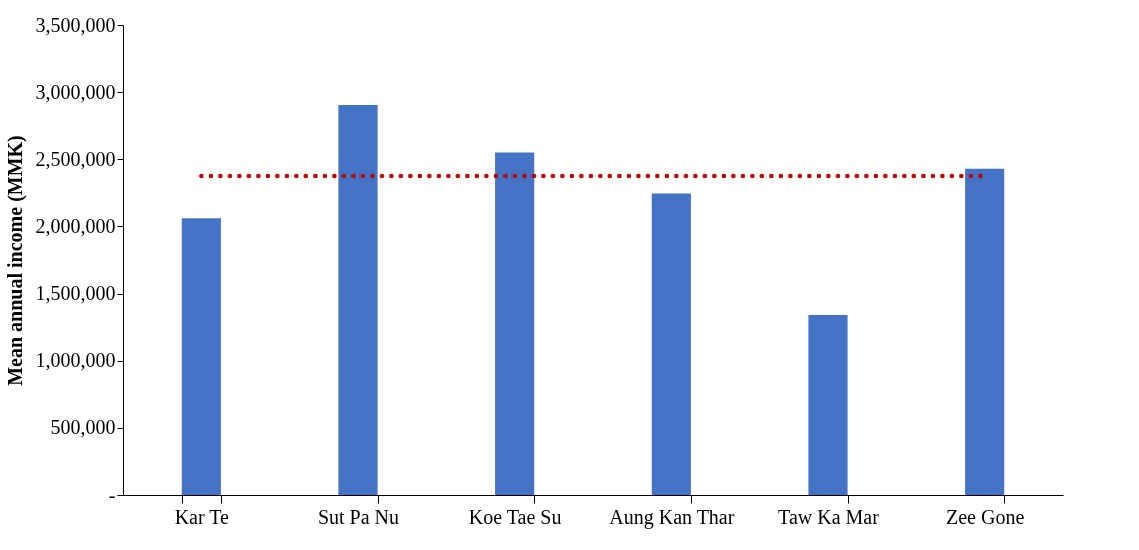 The image size is (1139, 550). Describe the element at coordinates (15, 260) in the screenshot. I see `y-axis-title: Mean annual income (MMK)` at that location.